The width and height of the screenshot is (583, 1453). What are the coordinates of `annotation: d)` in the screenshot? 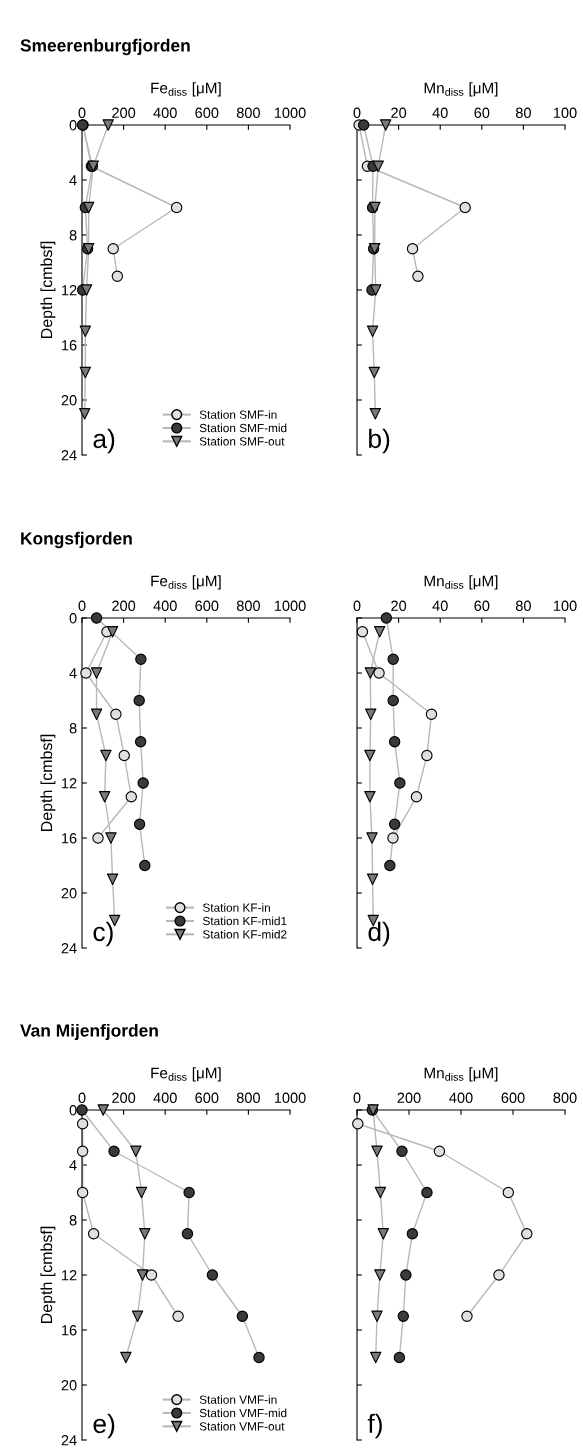 It's located at (379, 934).